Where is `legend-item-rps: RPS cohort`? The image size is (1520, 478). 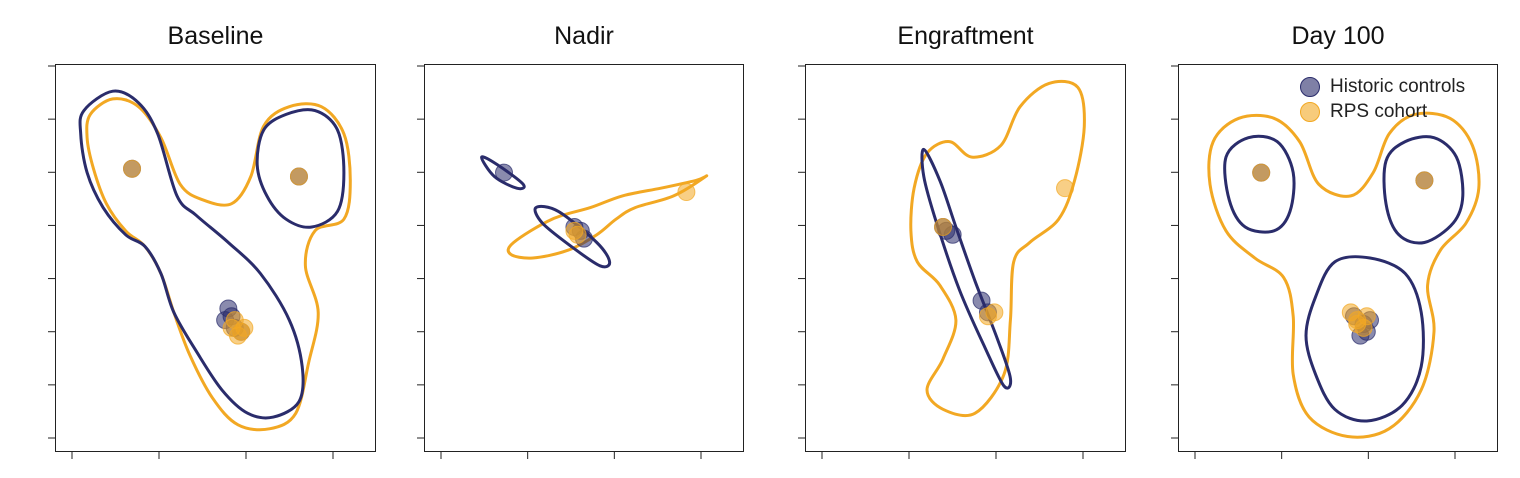
legend-item-rps: RPS cohort is located at coordinates (1382, 111).